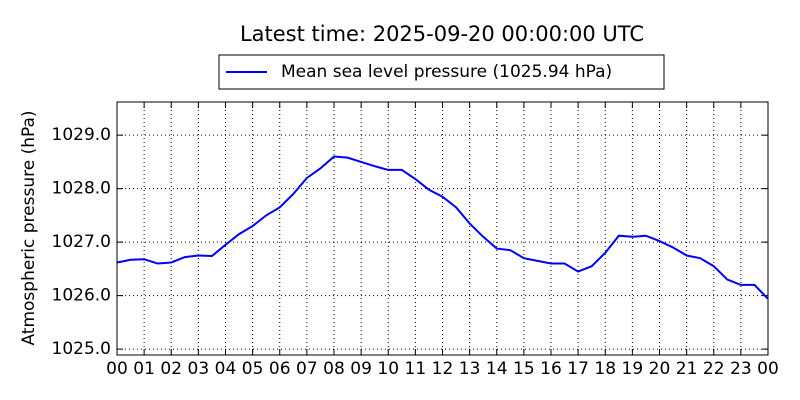 The image size is (800, 400). Describe the element at coordinates (81, 242) in the screenshot. I see `y-tick-label: 1027.0` at that location.